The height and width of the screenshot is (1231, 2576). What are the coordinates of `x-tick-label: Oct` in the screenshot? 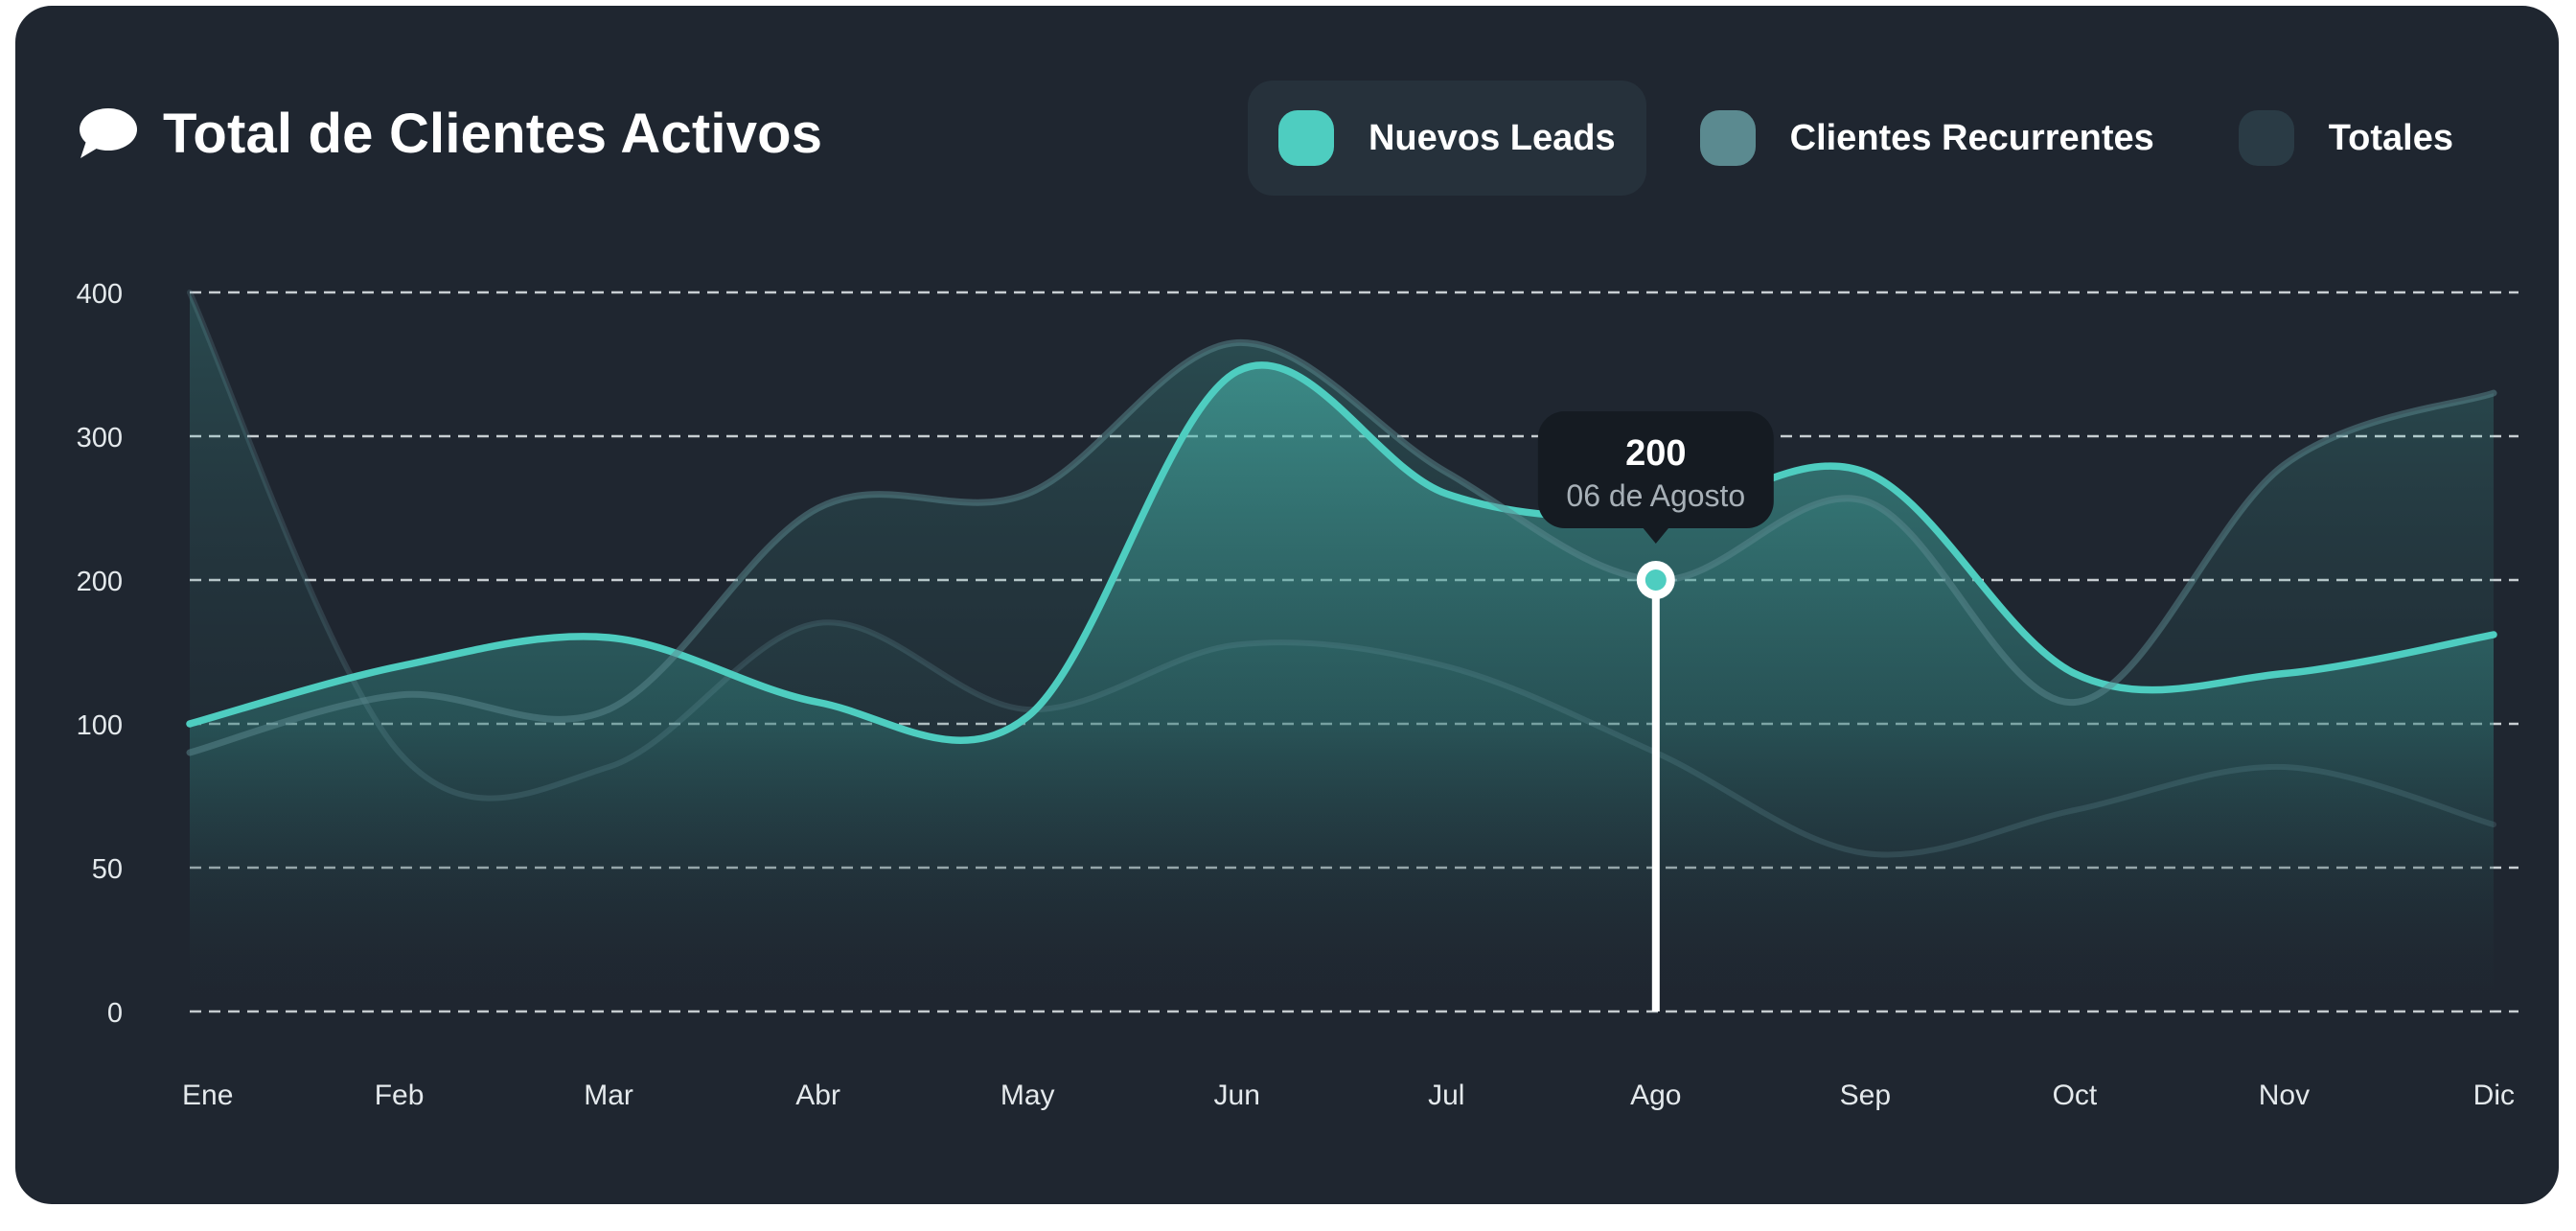 It's located at (2075, 1095).